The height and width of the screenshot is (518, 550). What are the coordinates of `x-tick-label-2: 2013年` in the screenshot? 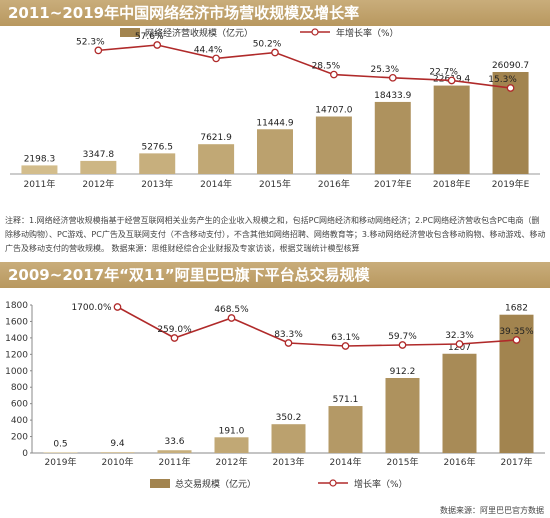 It's located at (157, 184).